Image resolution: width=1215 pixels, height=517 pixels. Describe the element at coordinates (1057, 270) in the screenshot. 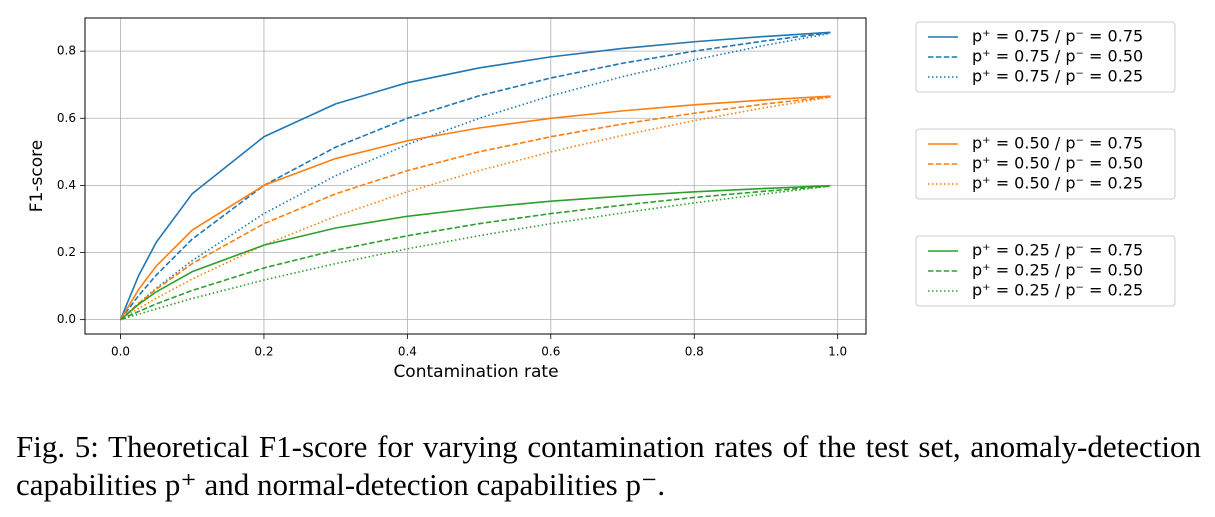

I see `legend-label: p⁺ = 0.25 / p⁻ = 0.50` at that location.